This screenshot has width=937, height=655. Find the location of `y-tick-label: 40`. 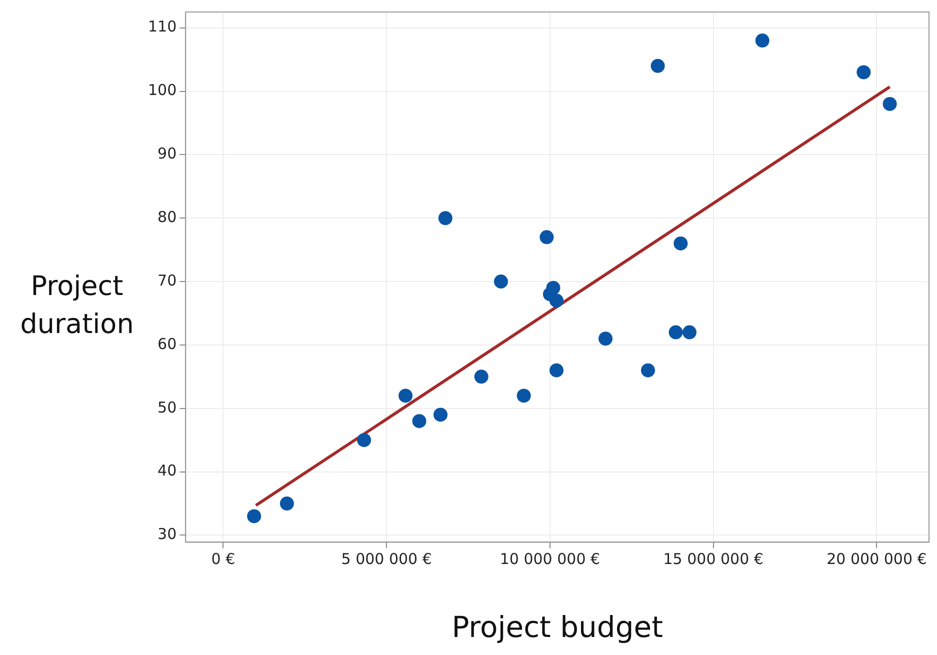

y-tick-label: 40 is located at coordinates (167, 471).